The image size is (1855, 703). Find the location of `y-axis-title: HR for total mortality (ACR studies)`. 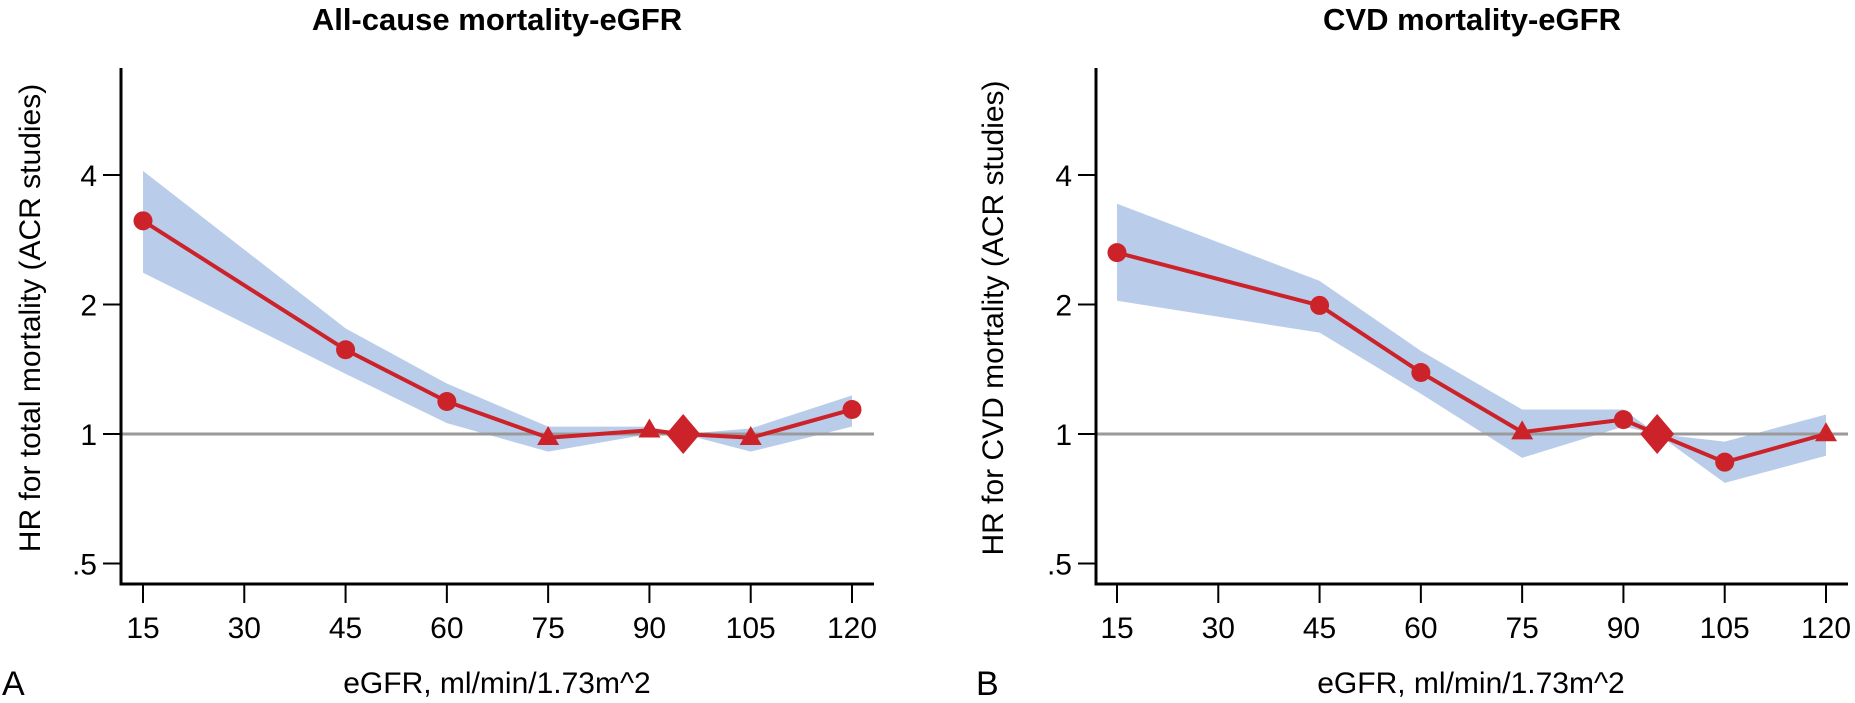

y-axis-title: HR for total mortality (ACR studies) is located at coordinates (30, 318).